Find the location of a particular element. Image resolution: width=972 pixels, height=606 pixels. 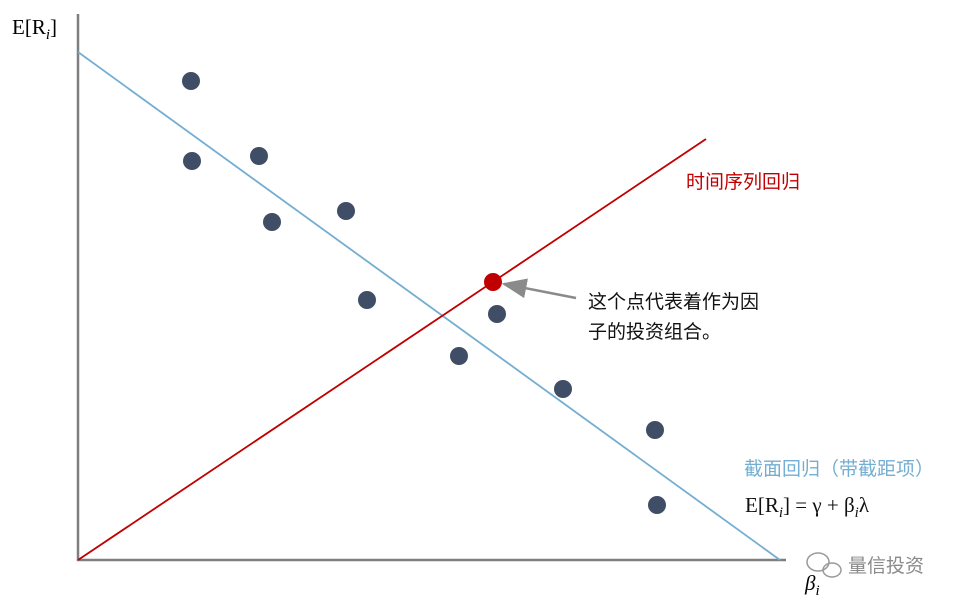

y-axis-label-tail: ] is located at coordinates (53, 27).